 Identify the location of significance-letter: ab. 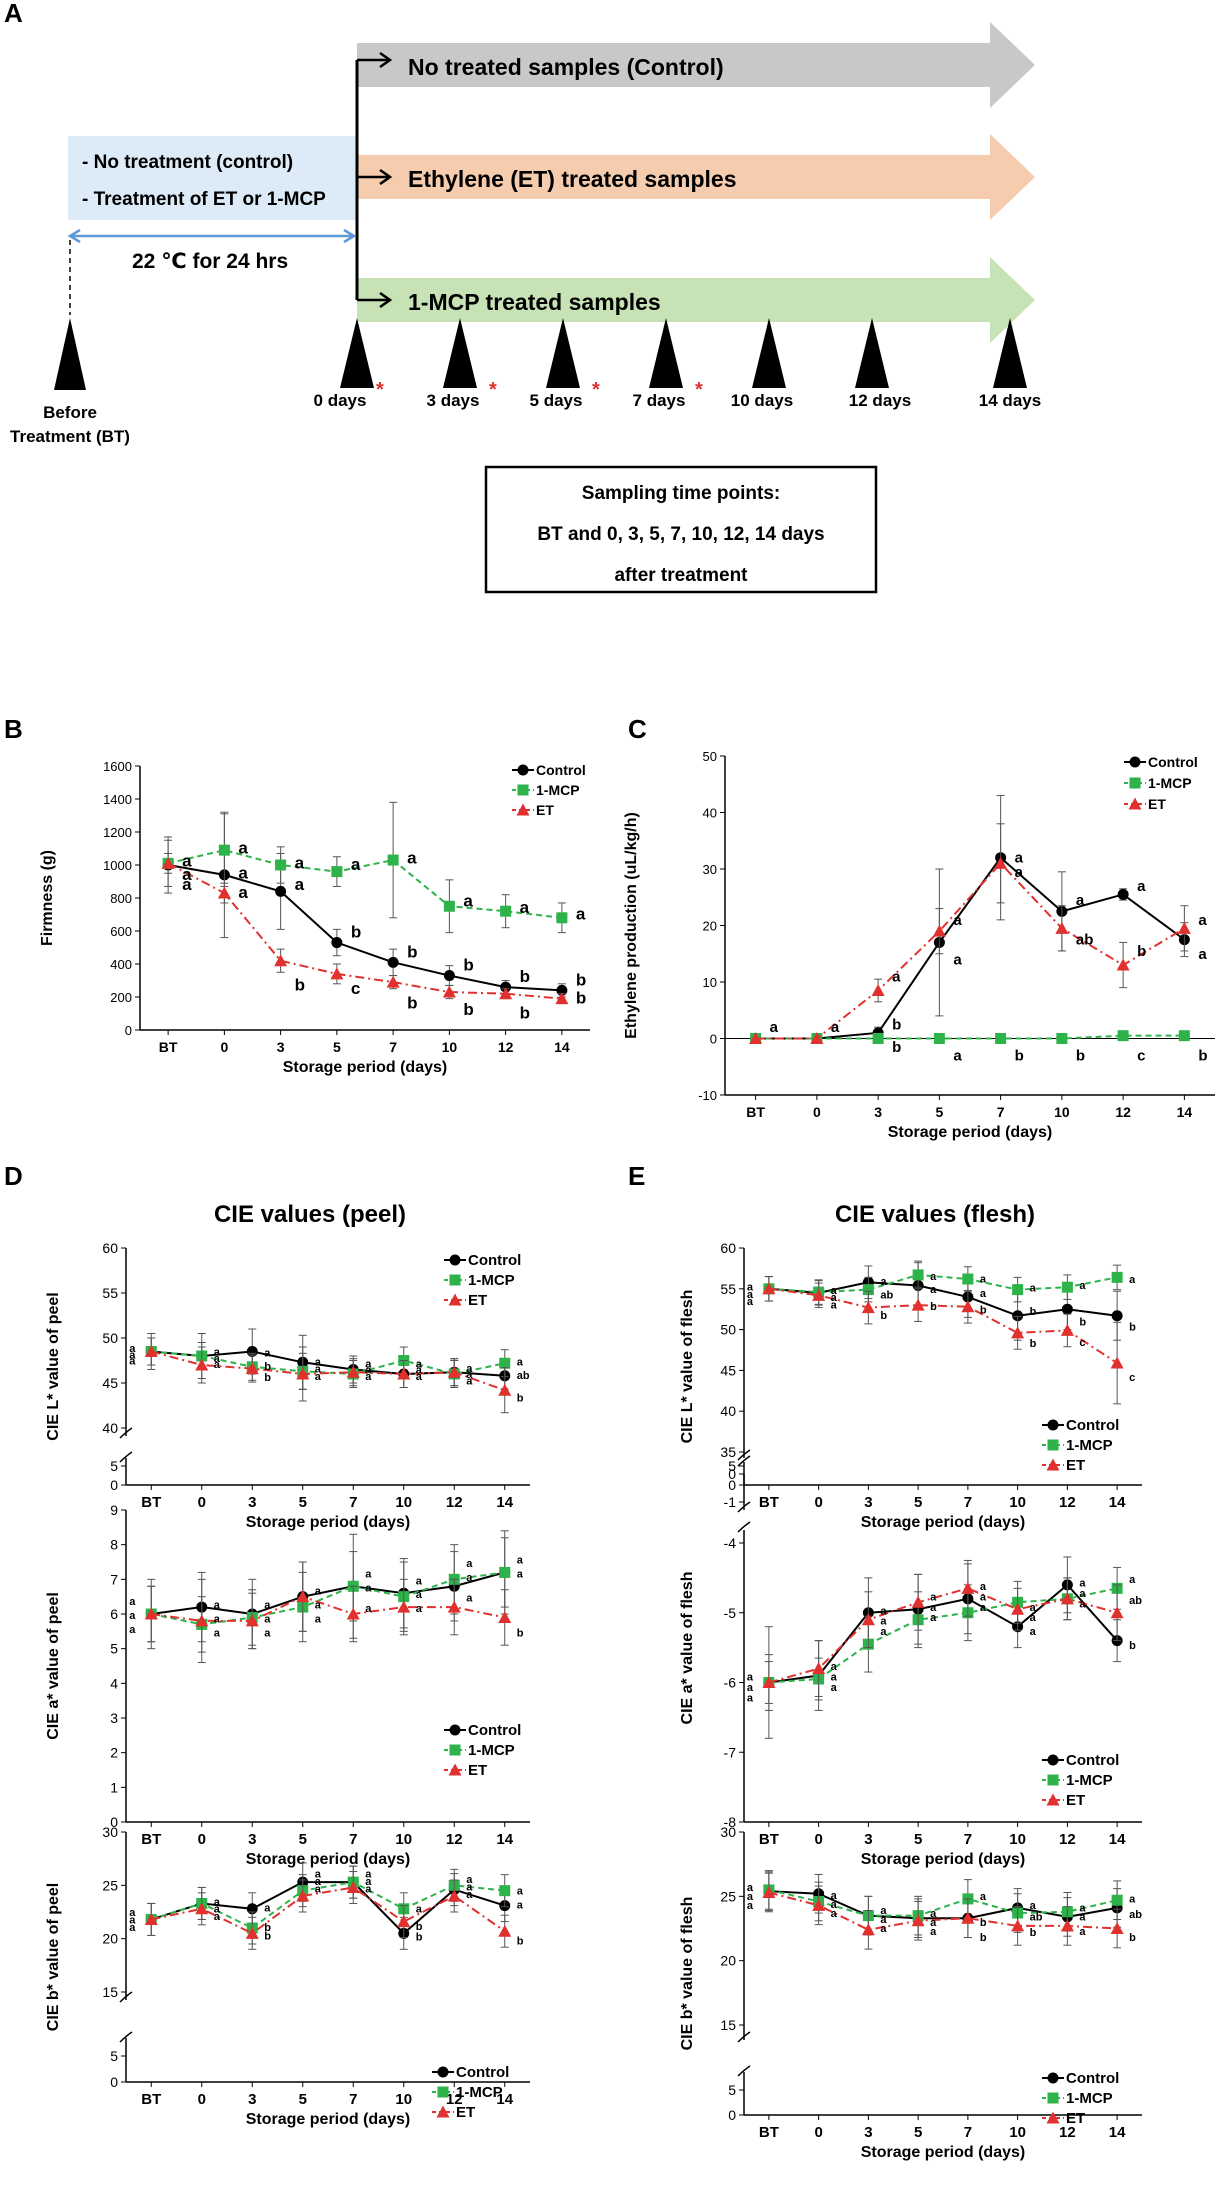
(1085, 940).